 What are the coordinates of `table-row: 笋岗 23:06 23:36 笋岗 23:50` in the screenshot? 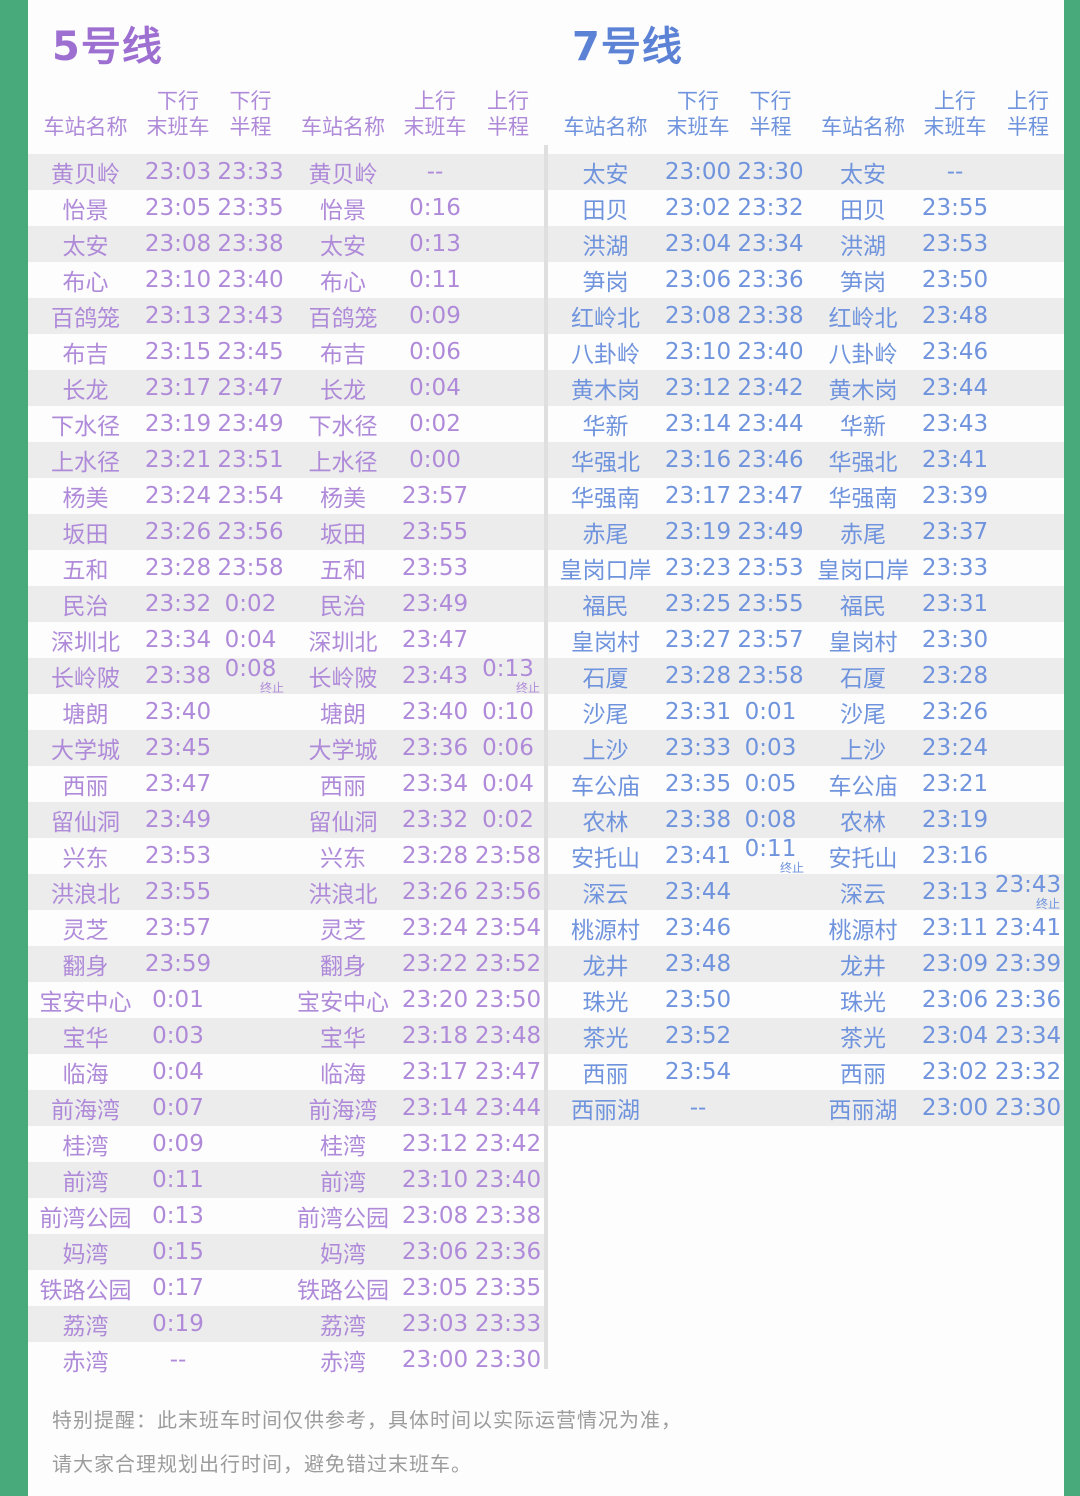 It's located at (806, 280).